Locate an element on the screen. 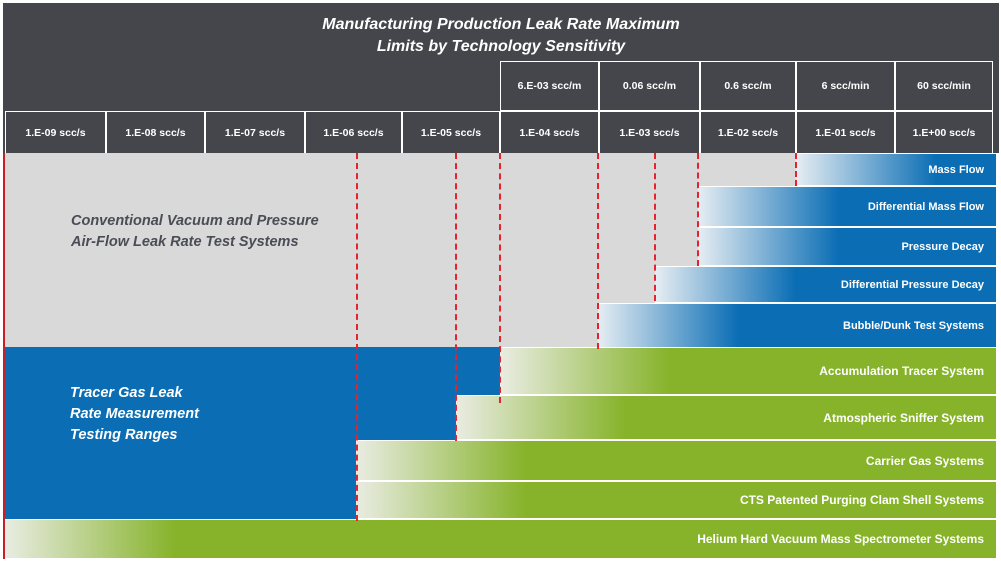 Image resolution: width=1001 pixels, height=565 pixels. scale-top-cell: 6 scc/min is located at coordinates (845, 86).